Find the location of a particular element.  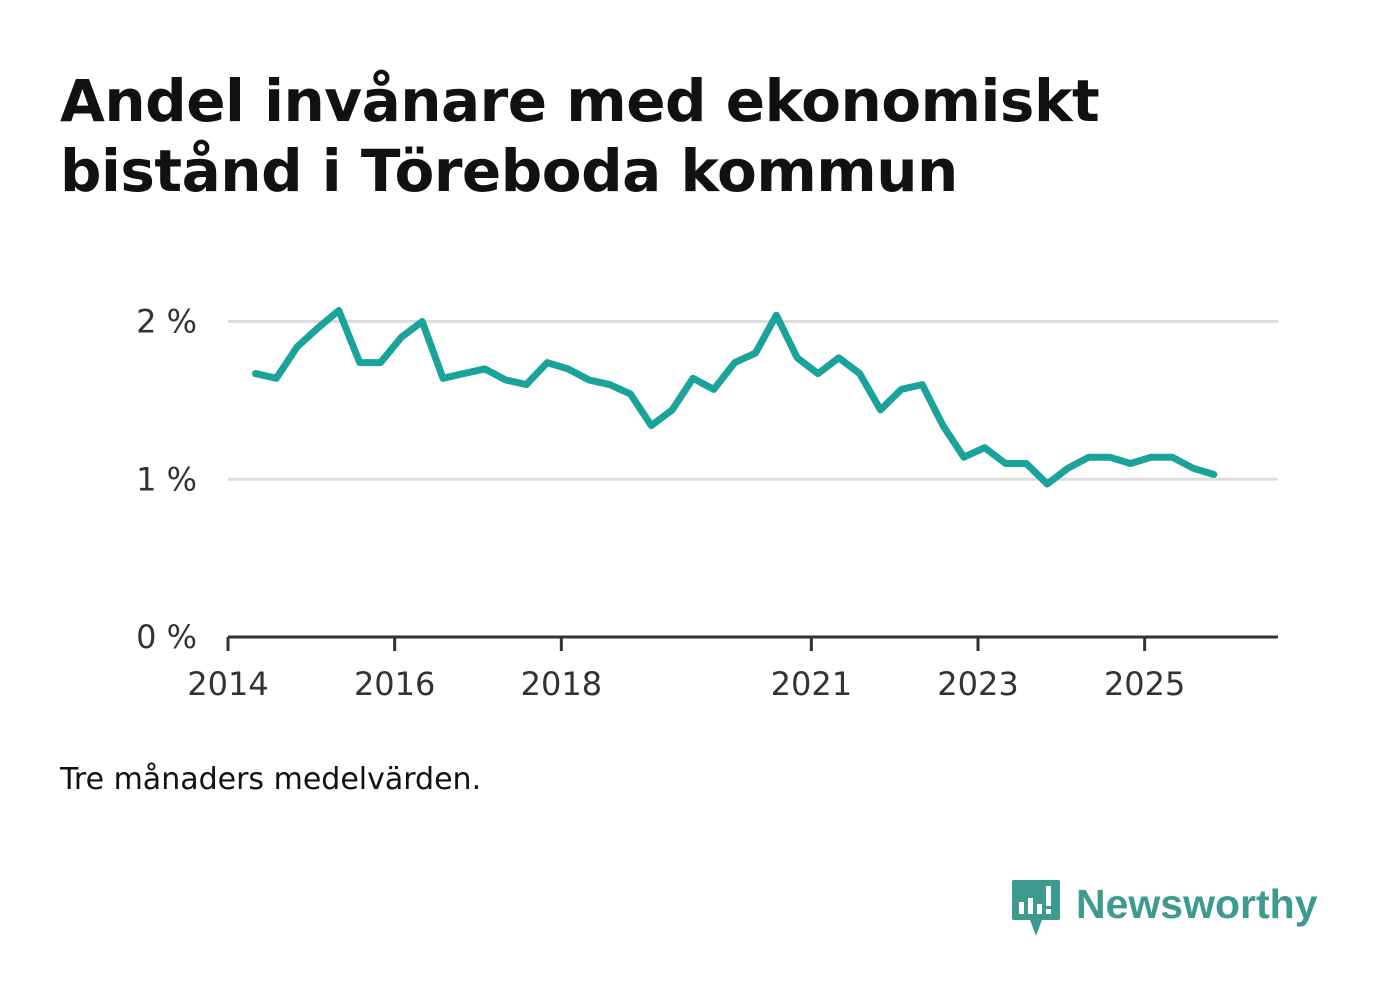

footnote: Tre månaders medelvärden. is located at coordinates (271, 779).